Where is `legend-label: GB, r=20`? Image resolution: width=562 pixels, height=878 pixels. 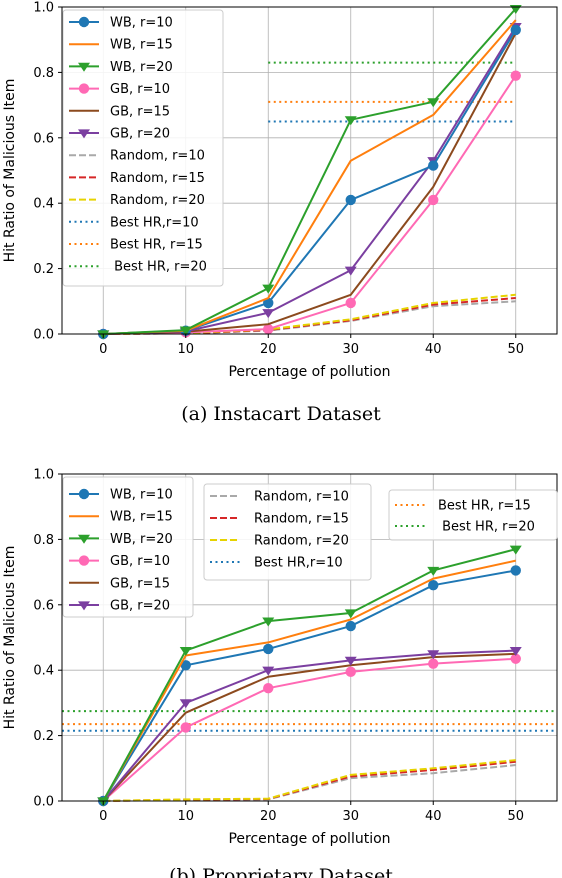 legend-label: GB, r=20 is located at coordinates (140, 134).